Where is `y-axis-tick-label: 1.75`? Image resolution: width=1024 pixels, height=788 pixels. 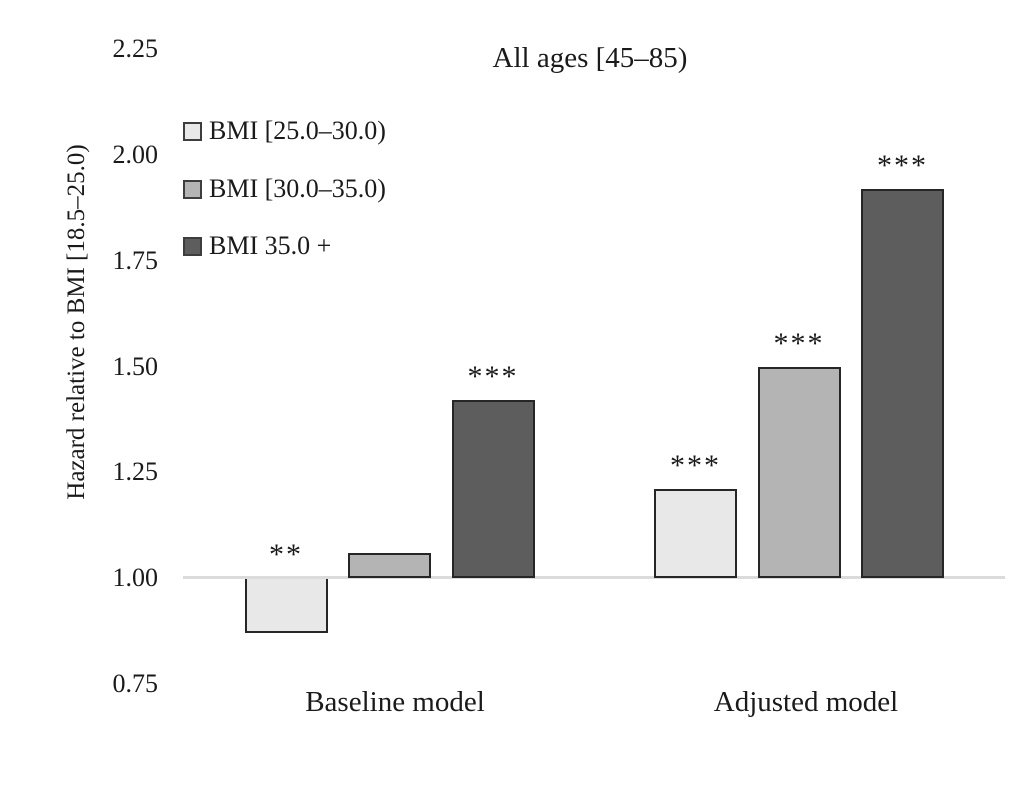
y-axis-tick-label: 1.75 is located at coordinates (135, 260).